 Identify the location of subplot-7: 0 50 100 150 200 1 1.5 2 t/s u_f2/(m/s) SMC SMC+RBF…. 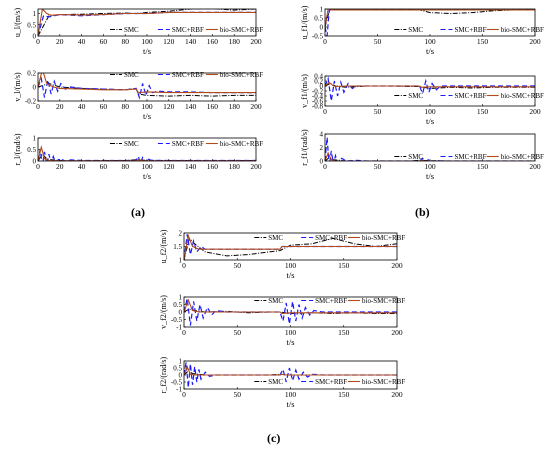
(282, 254).